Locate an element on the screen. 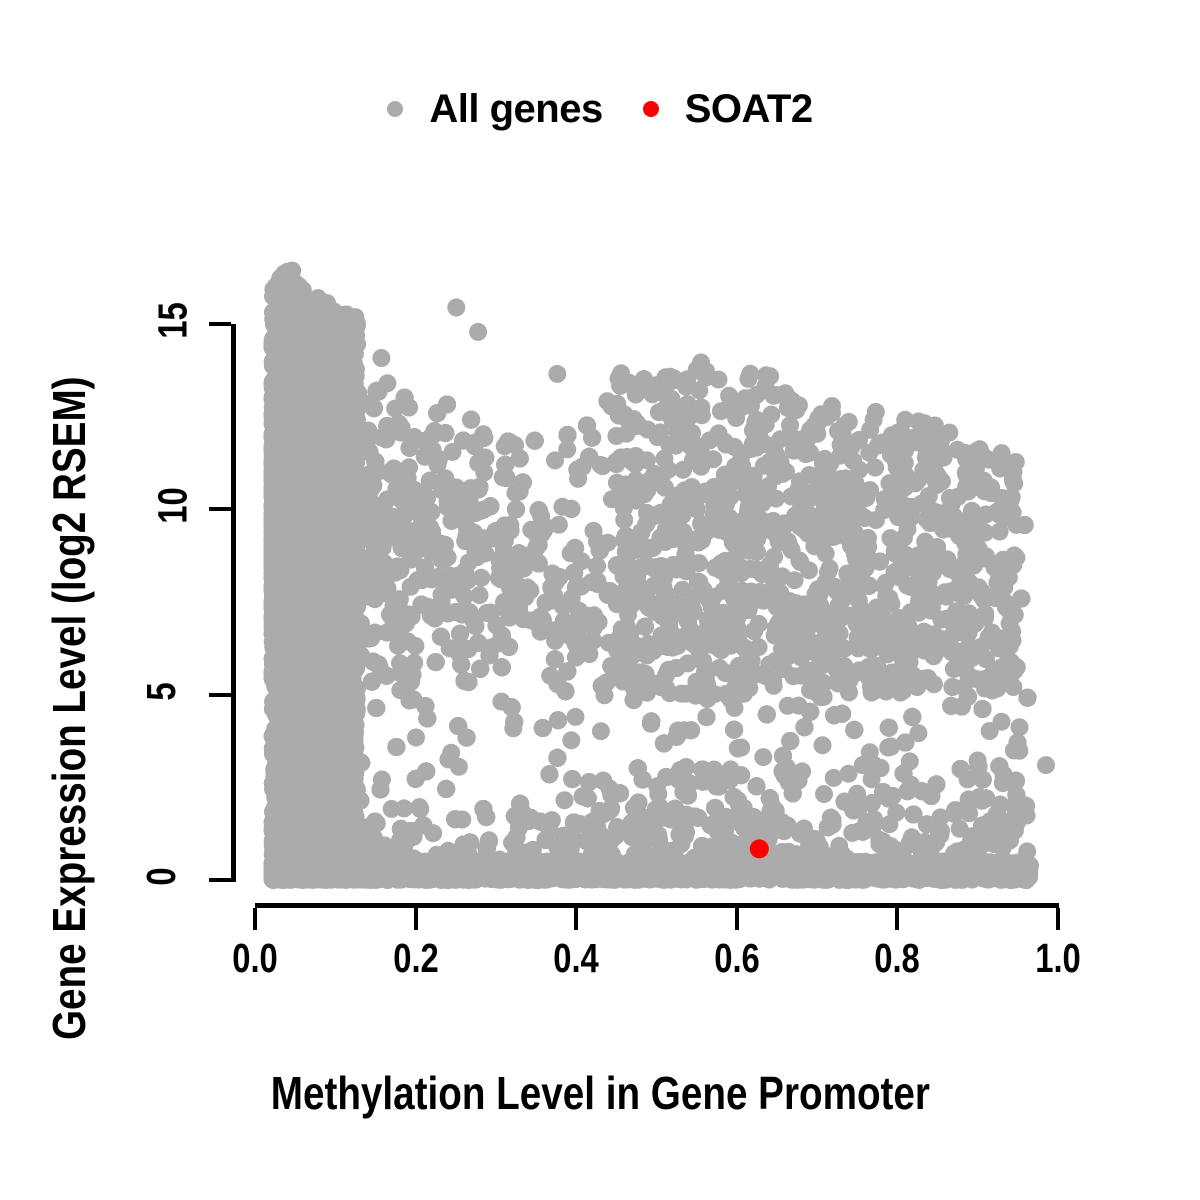 This screenshot has height=1200, width=1200. x-tick-label: 0.6 is located at coordinates (737, 958).